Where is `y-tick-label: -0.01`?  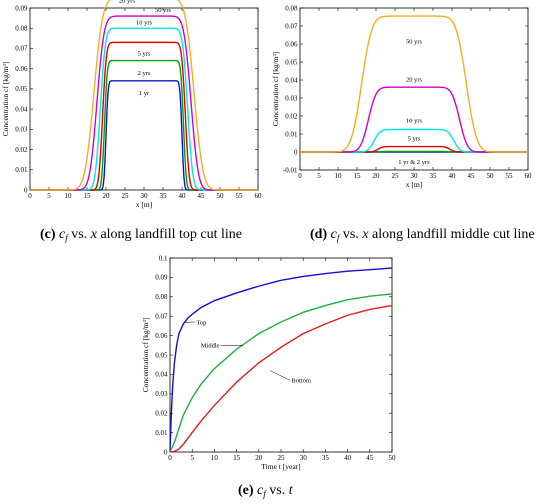 y-tick-label: -0.01 is located at coordinates (290, 170).